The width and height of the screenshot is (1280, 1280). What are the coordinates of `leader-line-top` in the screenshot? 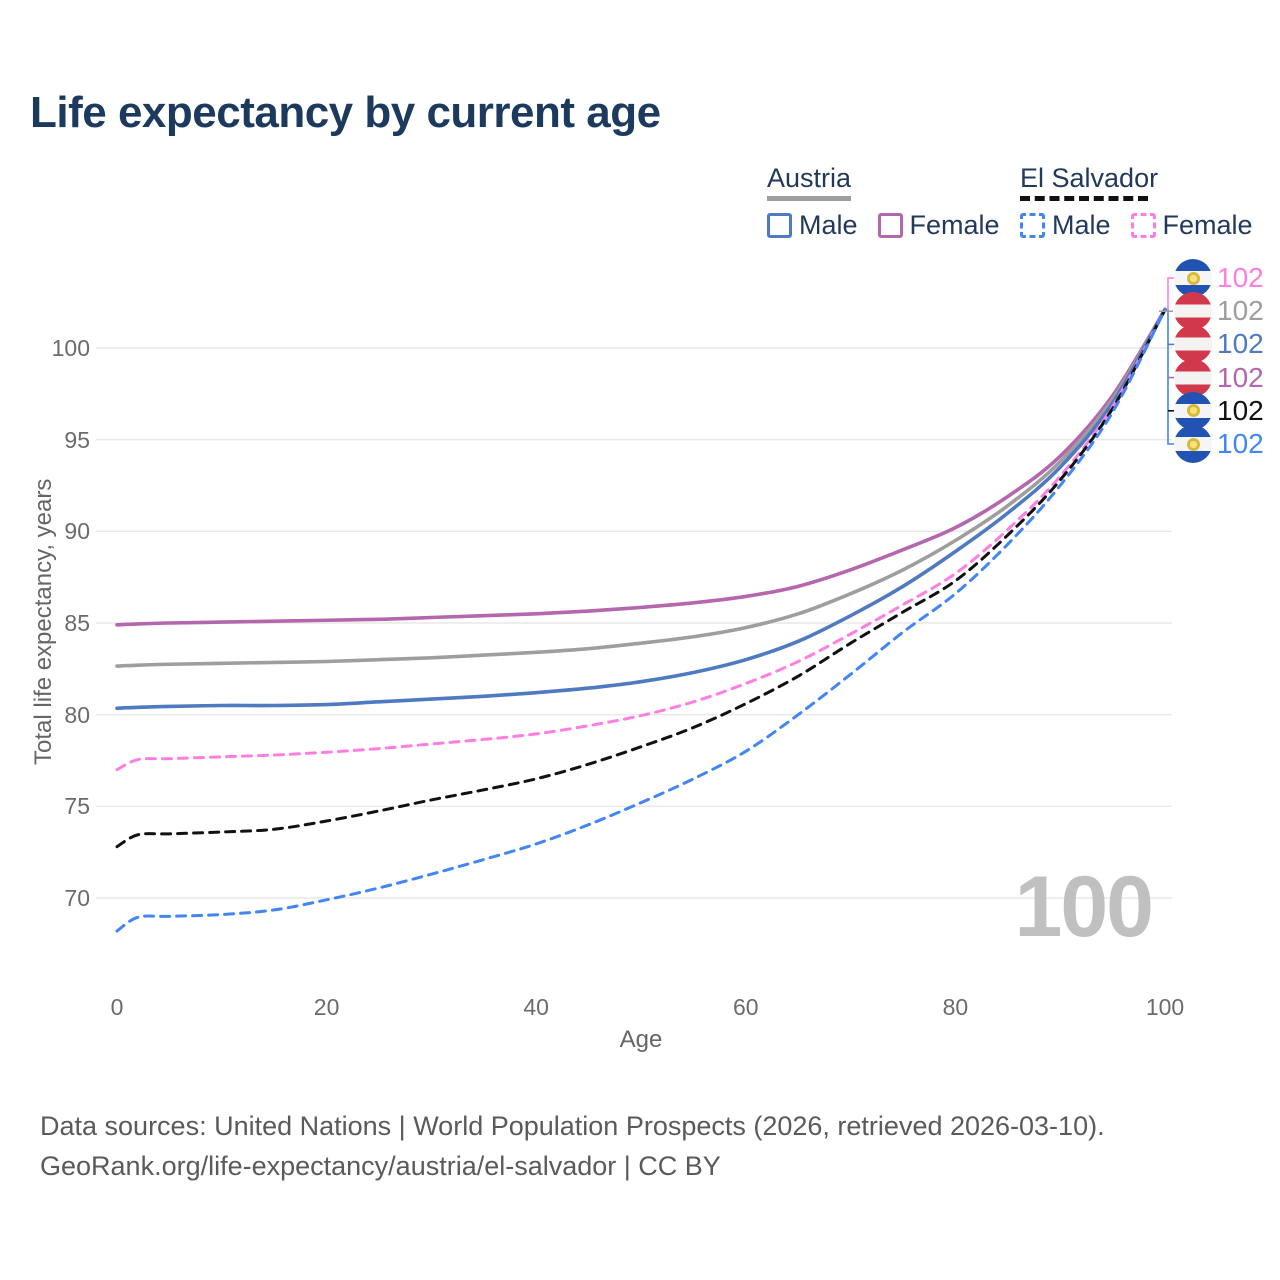 It's located at (1171, 293).